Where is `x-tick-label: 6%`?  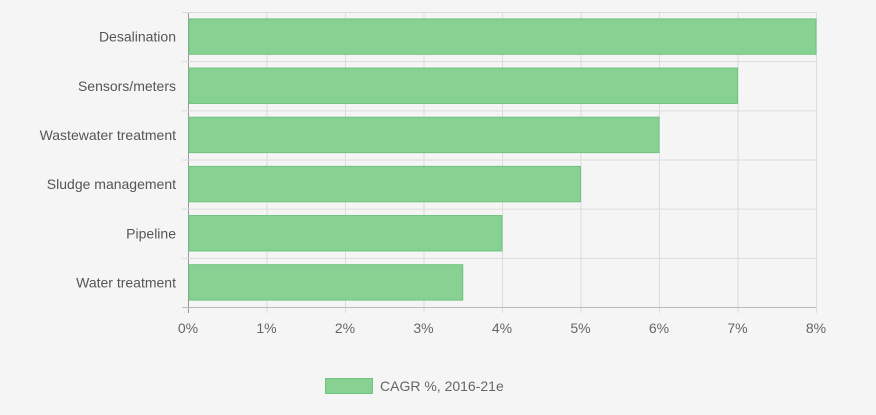 x-tick-label: 6% is located at coordinates (659, 328).